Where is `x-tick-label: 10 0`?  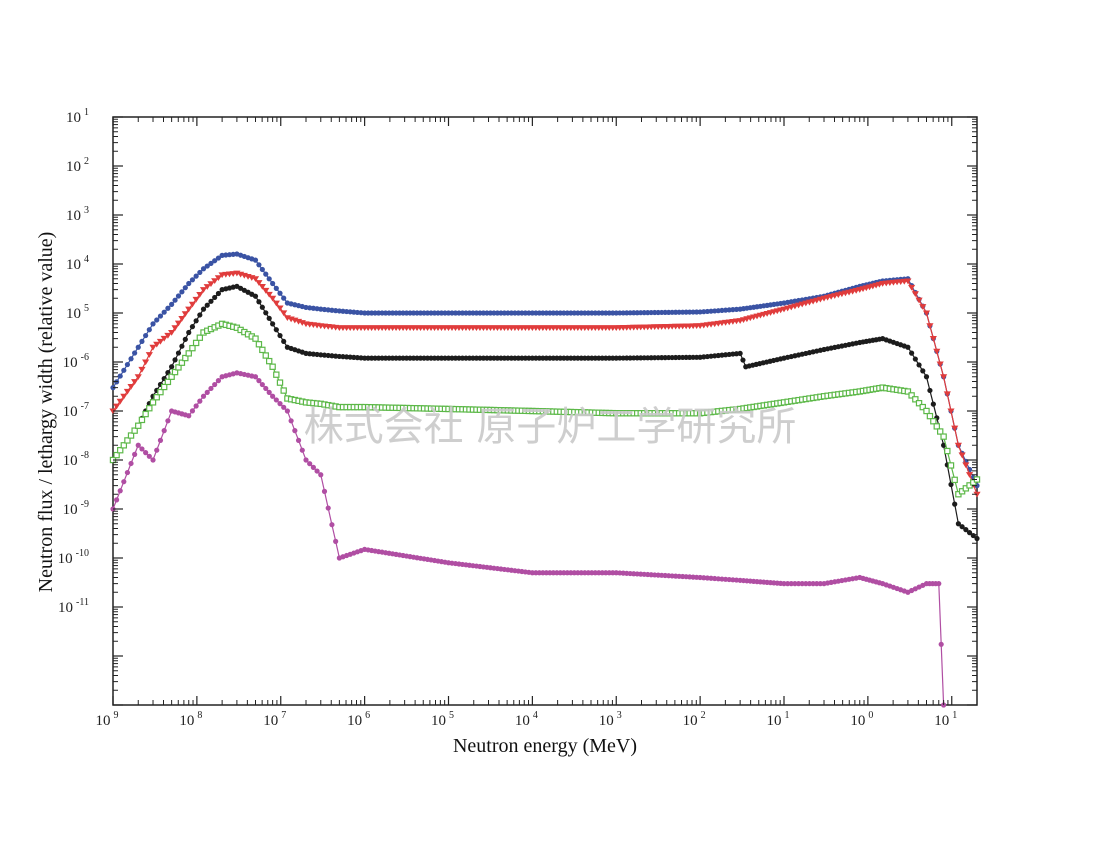 x-tick-label: 10 0 is located at coordinates (861, 719).